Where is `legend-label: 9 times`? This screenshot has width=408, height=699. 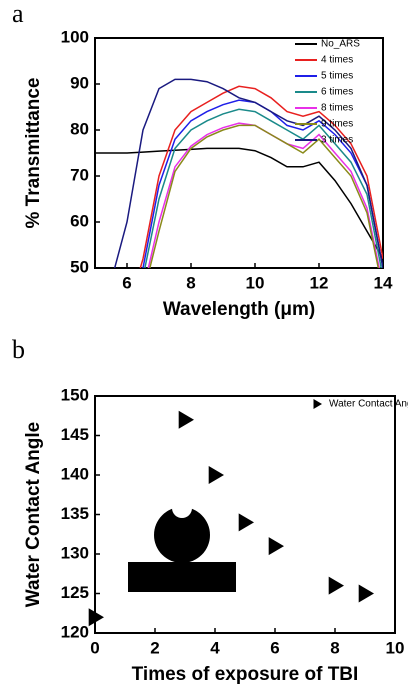 legend-label: 9 times is located at coordinates (337, 124).